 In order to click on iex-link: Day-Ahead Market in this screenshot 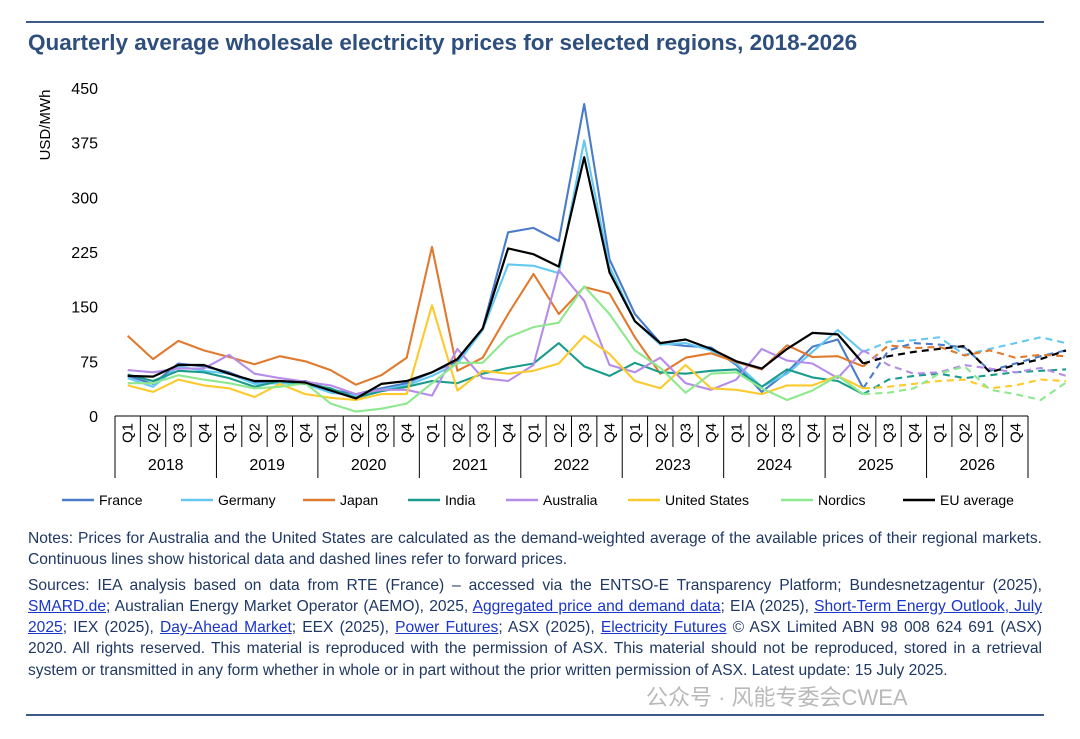, I will do `click(225, 628)`.